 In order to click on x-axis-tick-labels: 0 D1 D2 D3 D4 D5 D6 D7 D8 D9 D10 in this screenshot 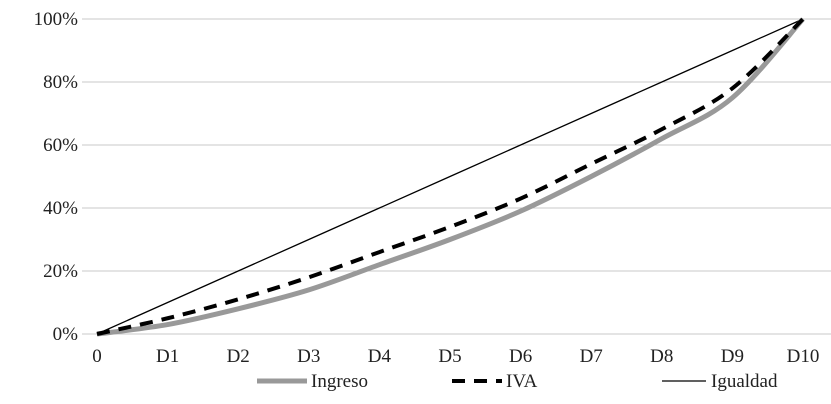, I will do `click(455, 356)`.